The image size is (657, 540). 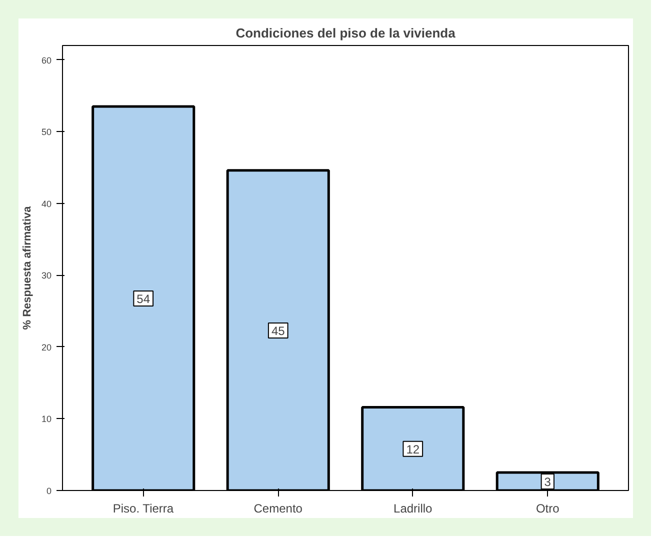 I want to click on y-tick-label: 60, so click(x=46, y=60).